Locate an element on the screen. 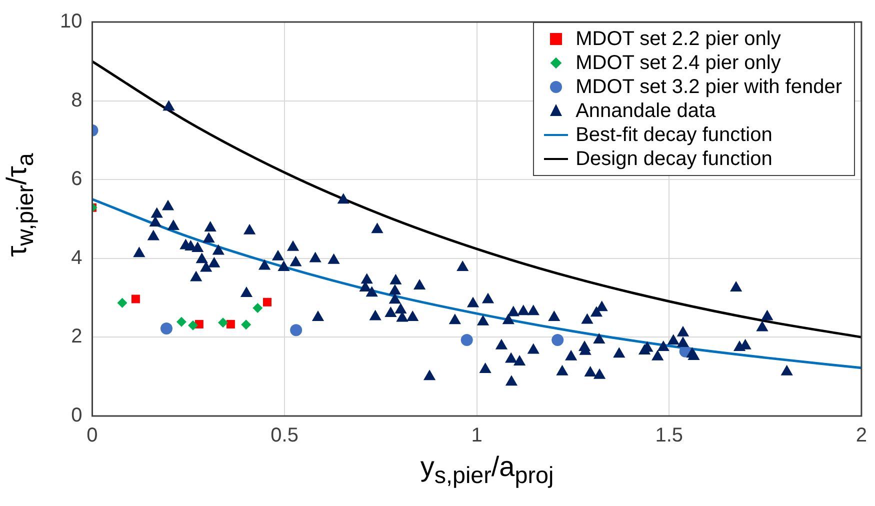 This screenshot has height=506, width=875. x-tick-label: 1.5 is located at coordinates (669, 435).